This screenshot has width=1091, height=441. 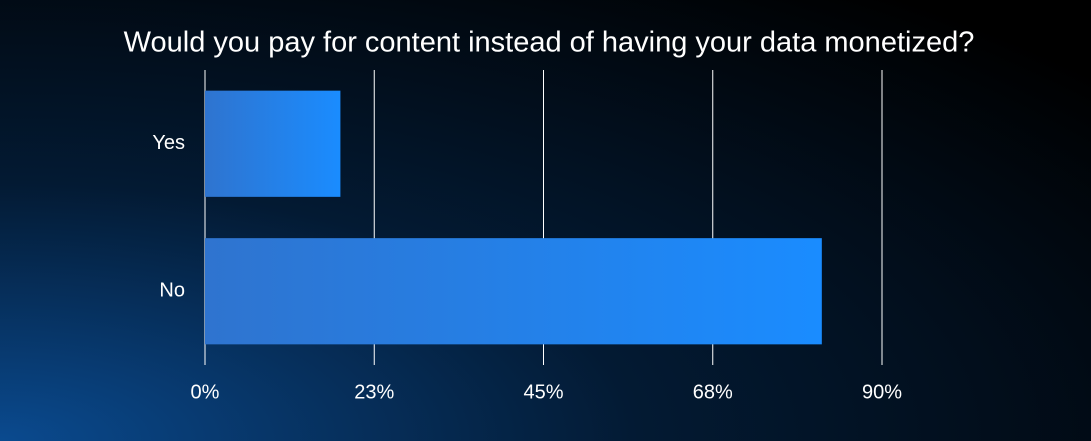 What do you see at coordinates (374, 392) in the screenshot?
I see `x-tick-label: 23%` at bounding box center [374, 392].